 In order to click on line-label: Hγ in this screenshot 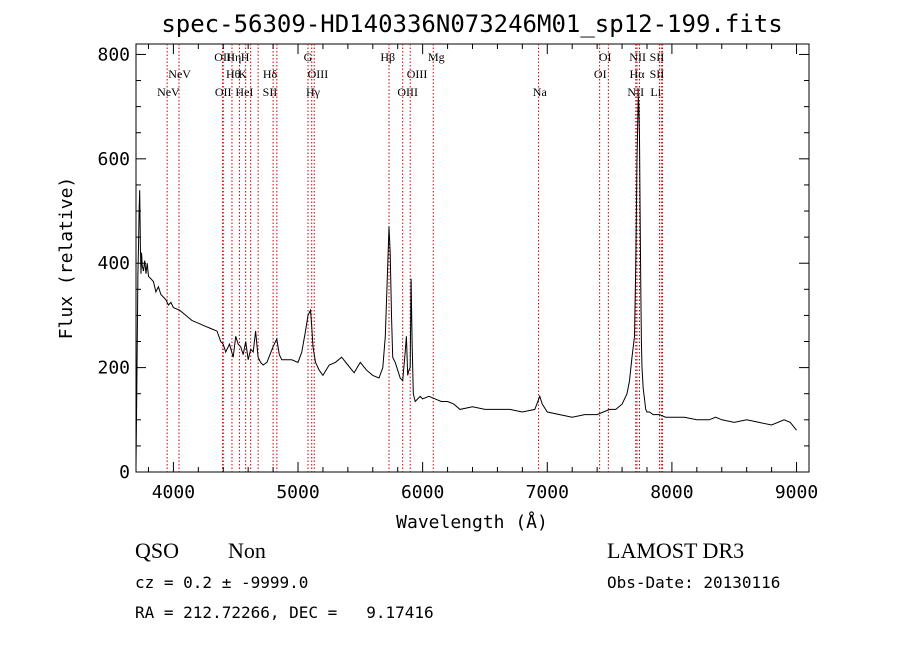, I will do `click(313, 92)`.